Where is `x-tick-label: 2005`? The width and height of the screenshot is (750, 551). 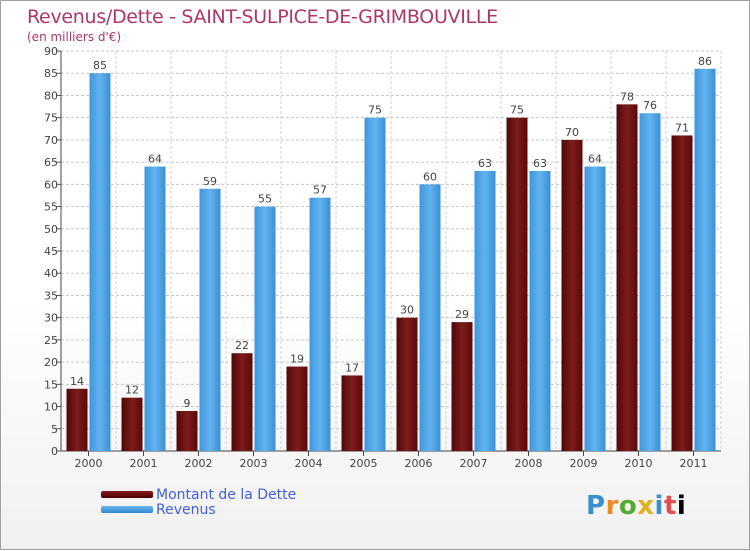
x-tick-label: 2005 is located at coordinates (364, 463).